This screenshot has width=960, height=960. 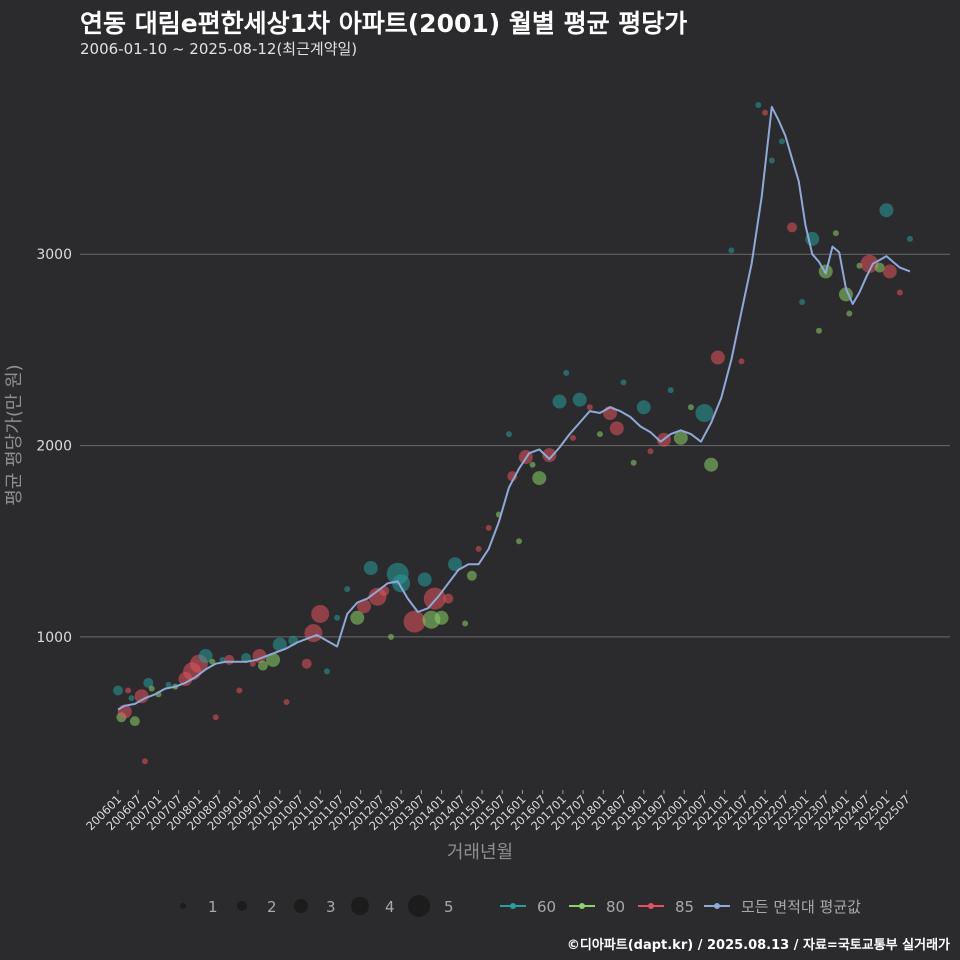 What do you see at coordinates (14, 434) in the screenshot?
I see `y-axis-title: 평균 평당가(만 원)` at bounding box center [14, 434].